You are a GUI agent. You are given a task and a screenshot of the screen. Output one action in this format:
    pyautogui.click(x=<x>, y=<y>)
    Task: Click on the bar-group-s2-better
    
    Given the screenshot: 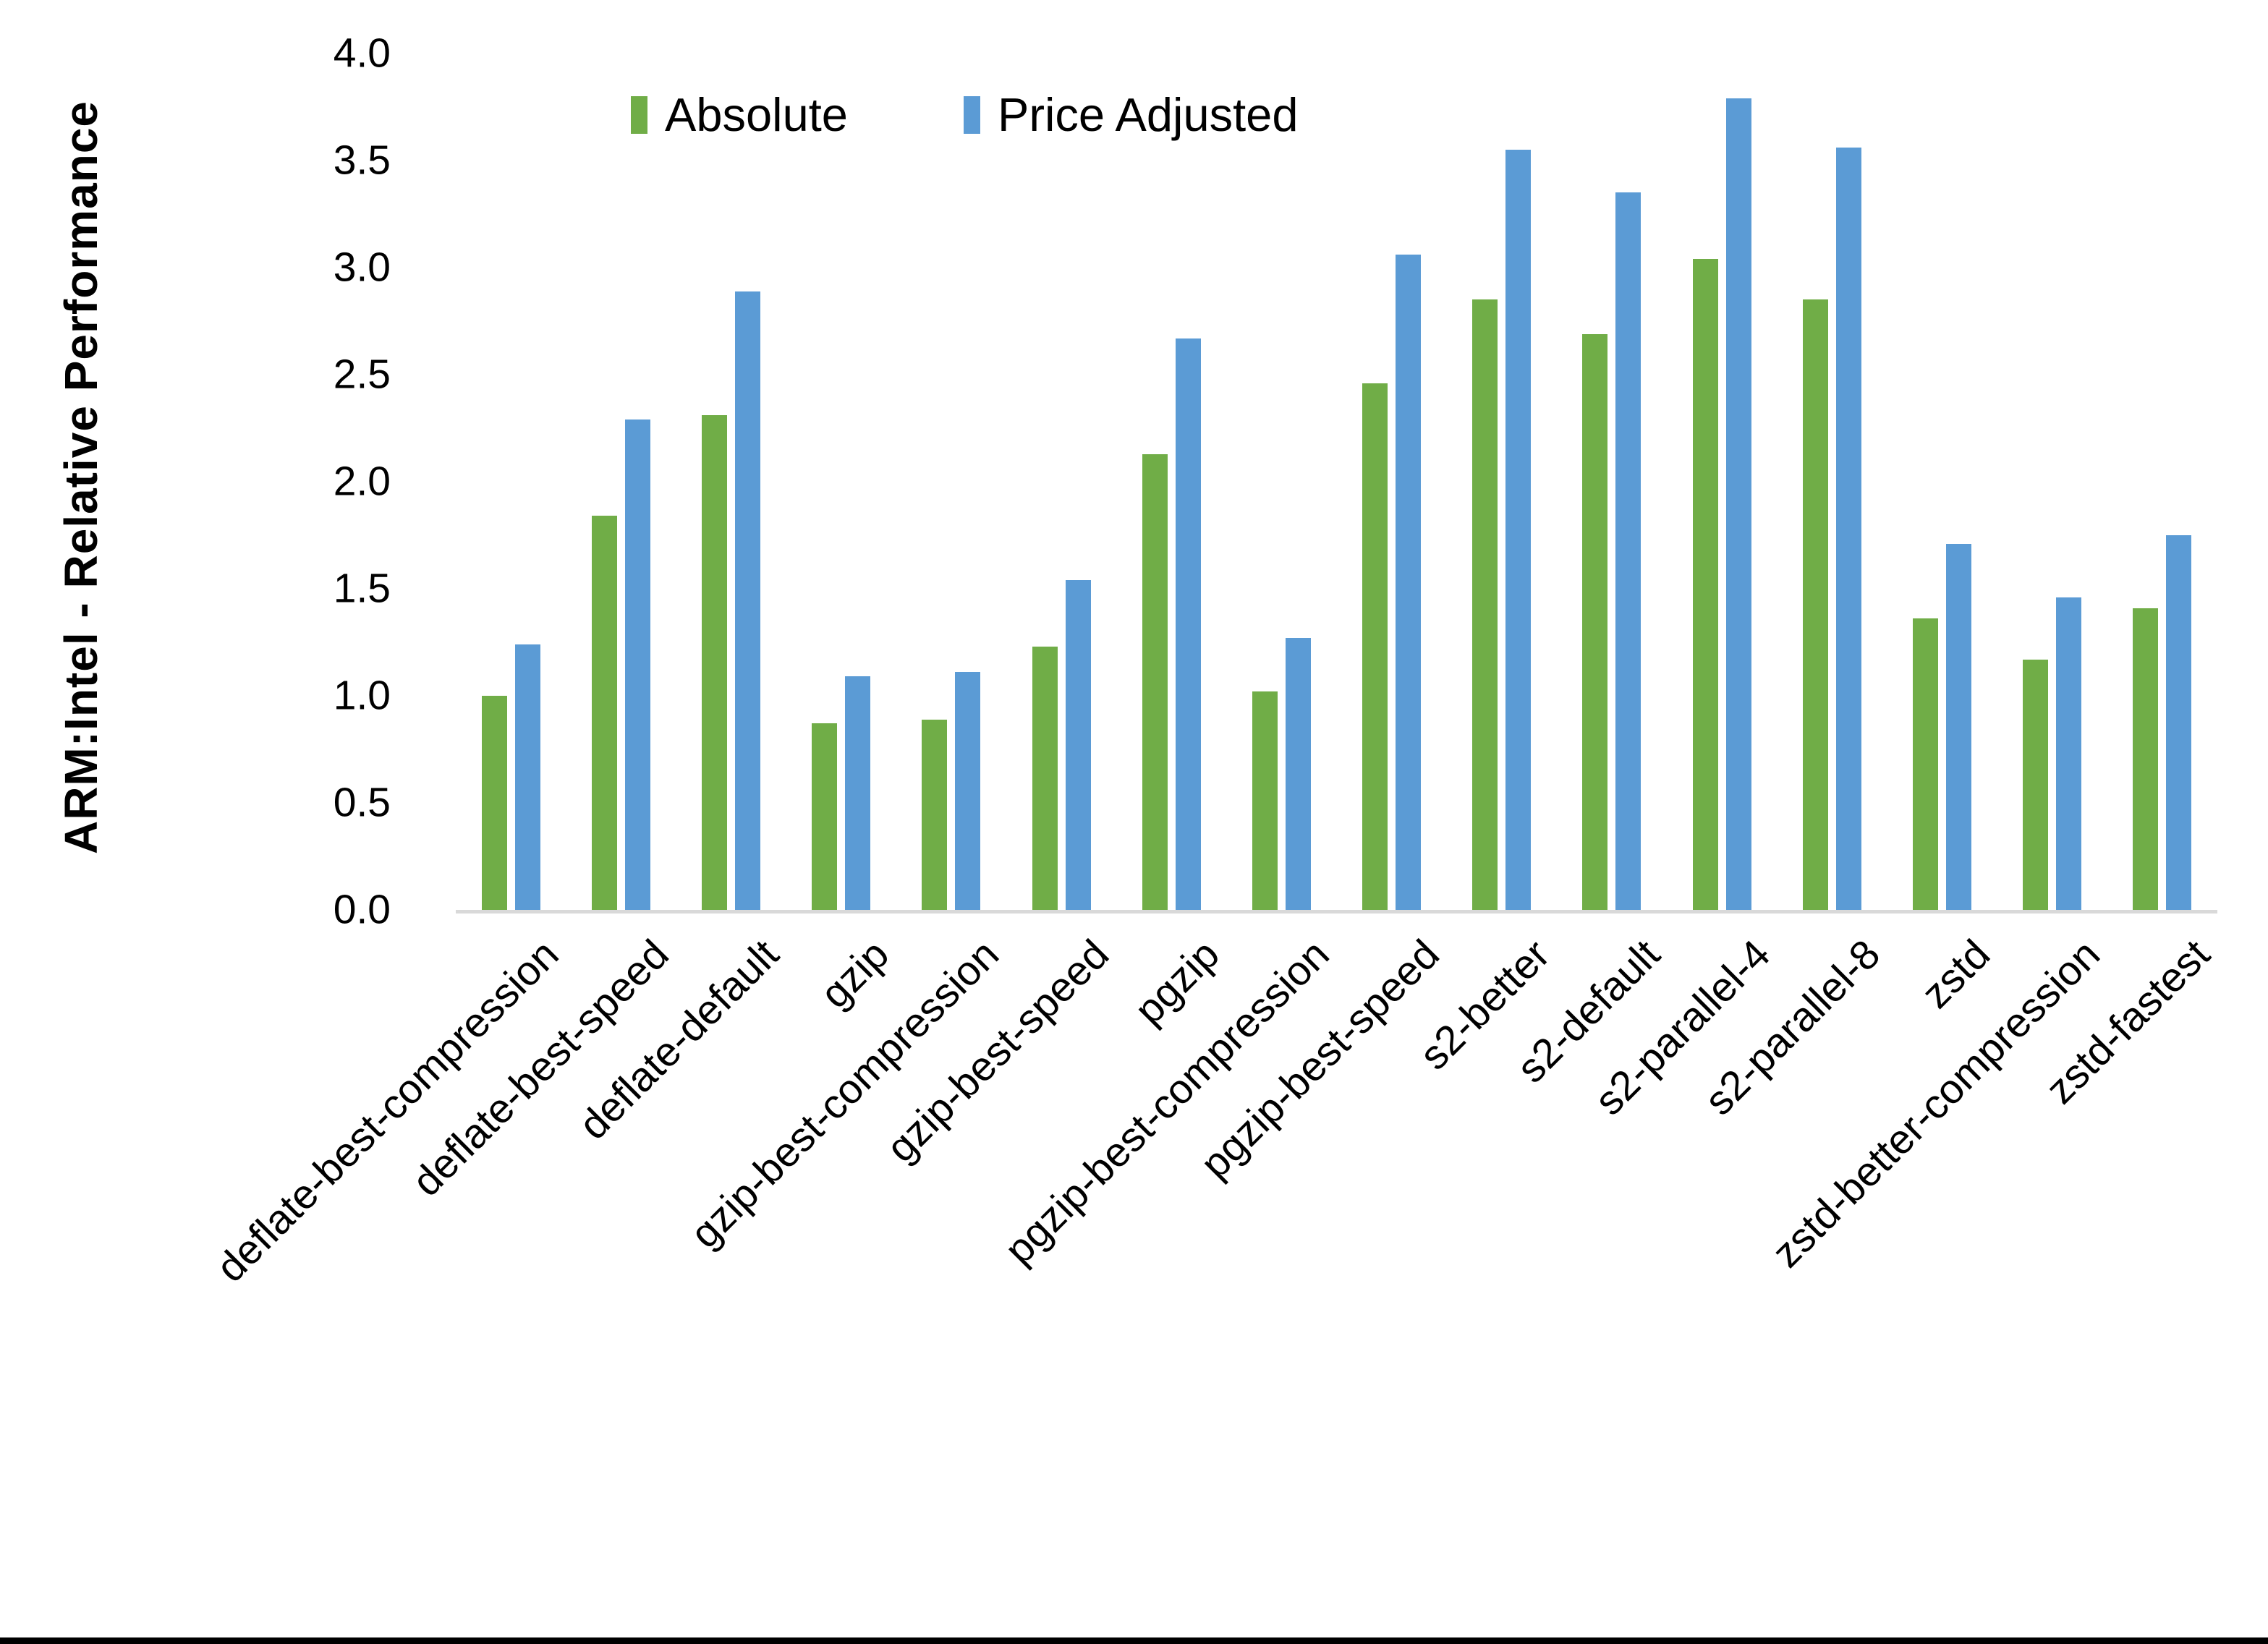 What is the action you would take?
    pyautogui.click(x=1502, y=482)
    